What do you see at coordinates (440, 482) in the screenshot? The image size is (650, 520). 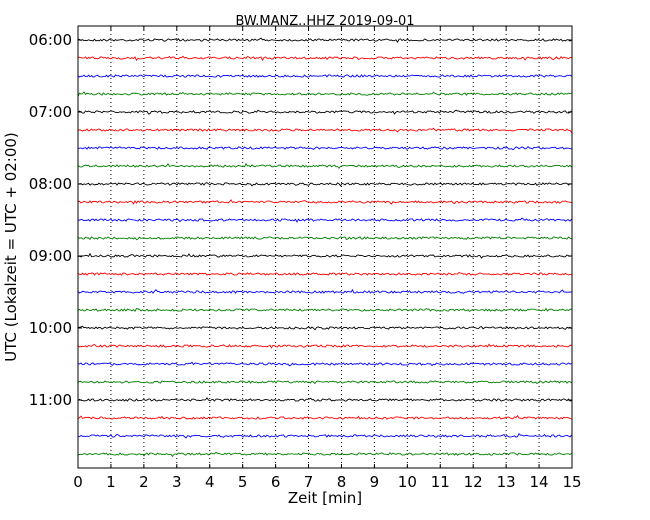 I see `x-tick-label: 11` at bounding box center [440, 482].